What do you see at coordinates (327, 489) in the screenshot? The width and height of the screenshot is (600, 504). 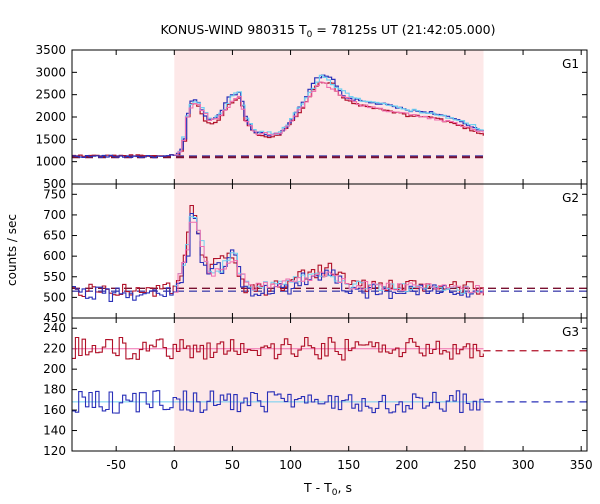 I see `x-axis-label: T - T0, s` at bounding box center [327, 489].